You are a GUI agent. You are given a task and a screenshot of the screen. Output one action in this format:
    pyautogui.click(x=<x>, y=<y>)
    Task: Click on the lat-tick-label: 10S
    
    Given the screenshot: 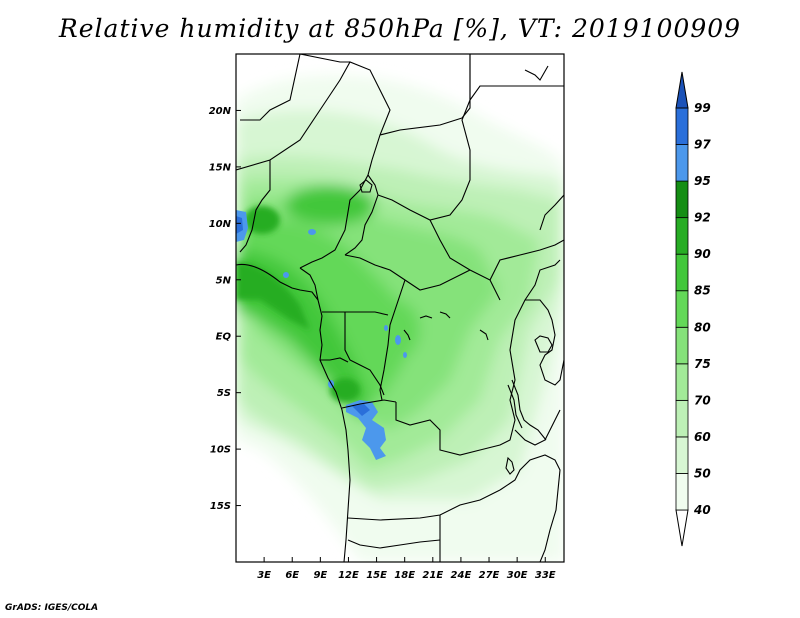 What is the action you would take?
    pyautogui.click(x=220, y=450)
    